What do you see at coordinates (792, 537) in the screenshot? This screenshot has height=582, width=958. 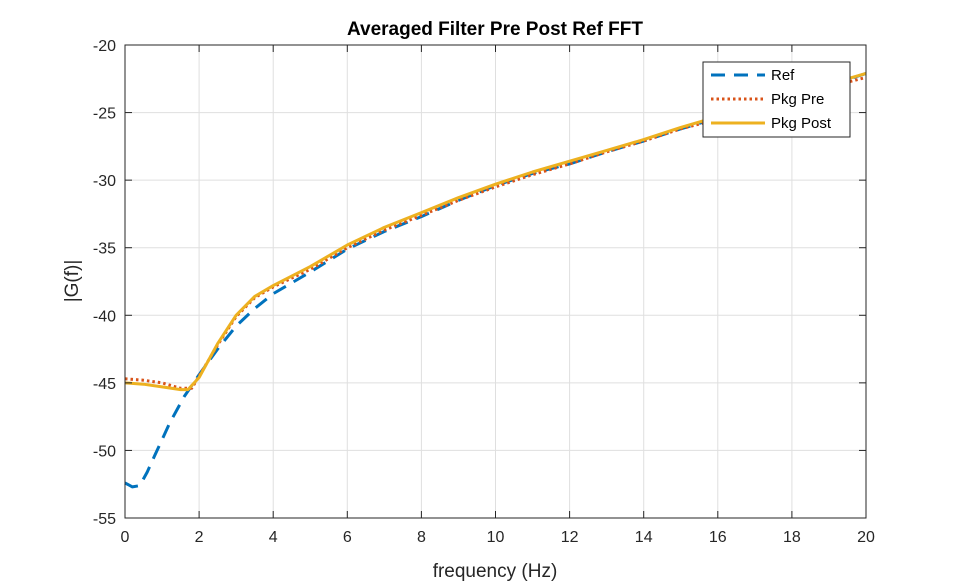 I see `x-tick-label: 18` at bounding box center [792, 537].